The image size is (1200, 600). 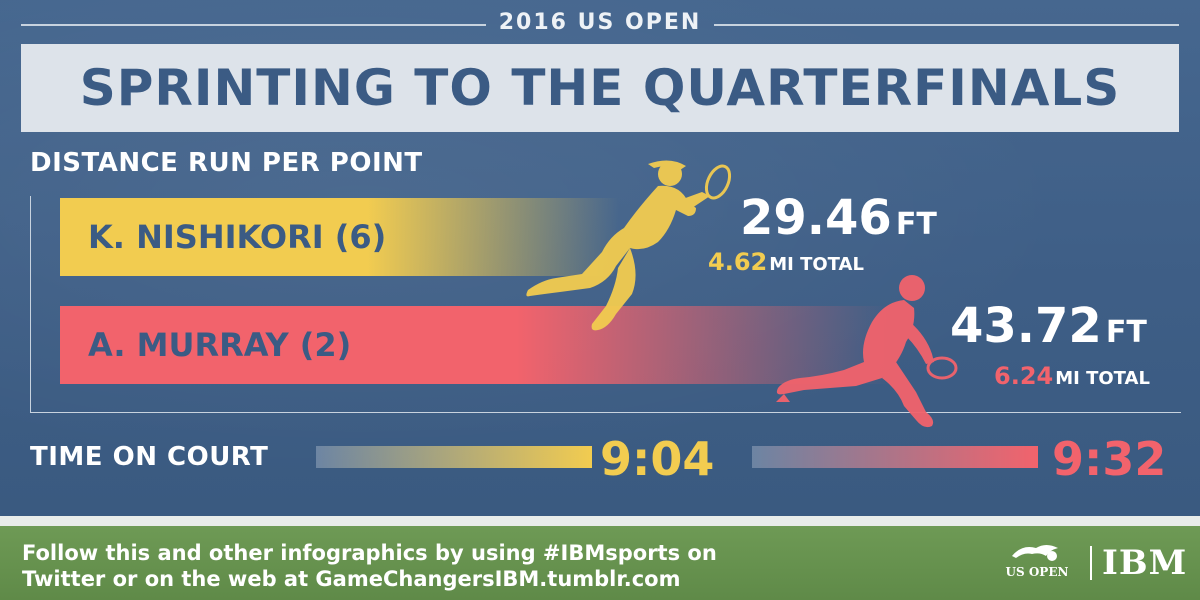 What do you see at coordinates (867, 351) in the screenshot?
I see `murray-silhouette-icon` at bounding box center [867, 351].